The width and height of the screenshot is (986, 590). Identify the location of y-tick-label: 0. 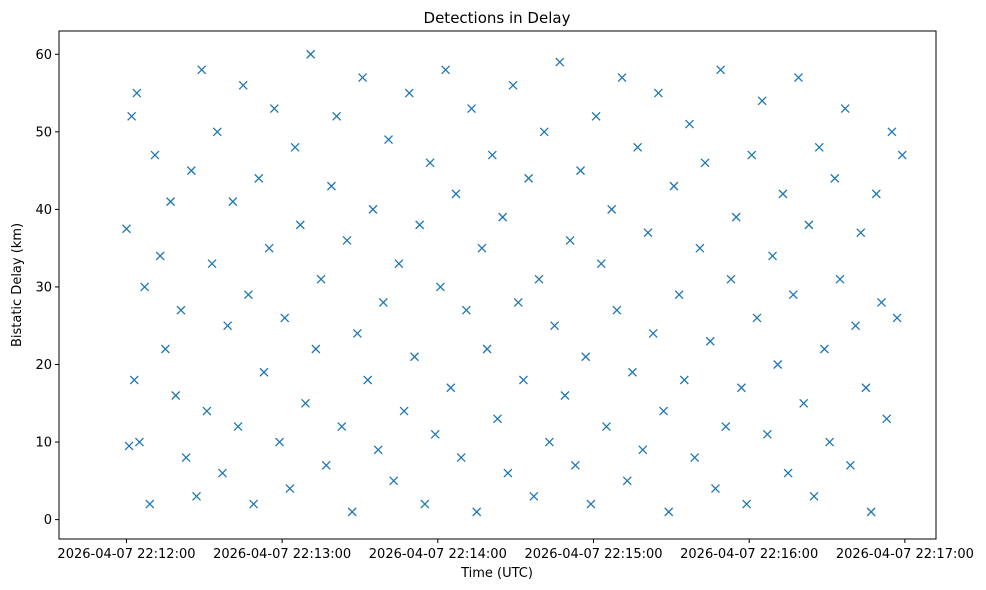
(48, 520).